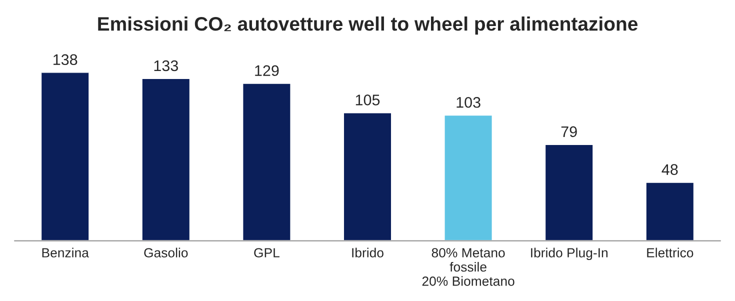 The height and width of the screenshot is (301, 735). What do you see at coordinates (166, 253) in the screenshot?
I see `x-tick-label: Gasolio` at bounding box center [166, 253].